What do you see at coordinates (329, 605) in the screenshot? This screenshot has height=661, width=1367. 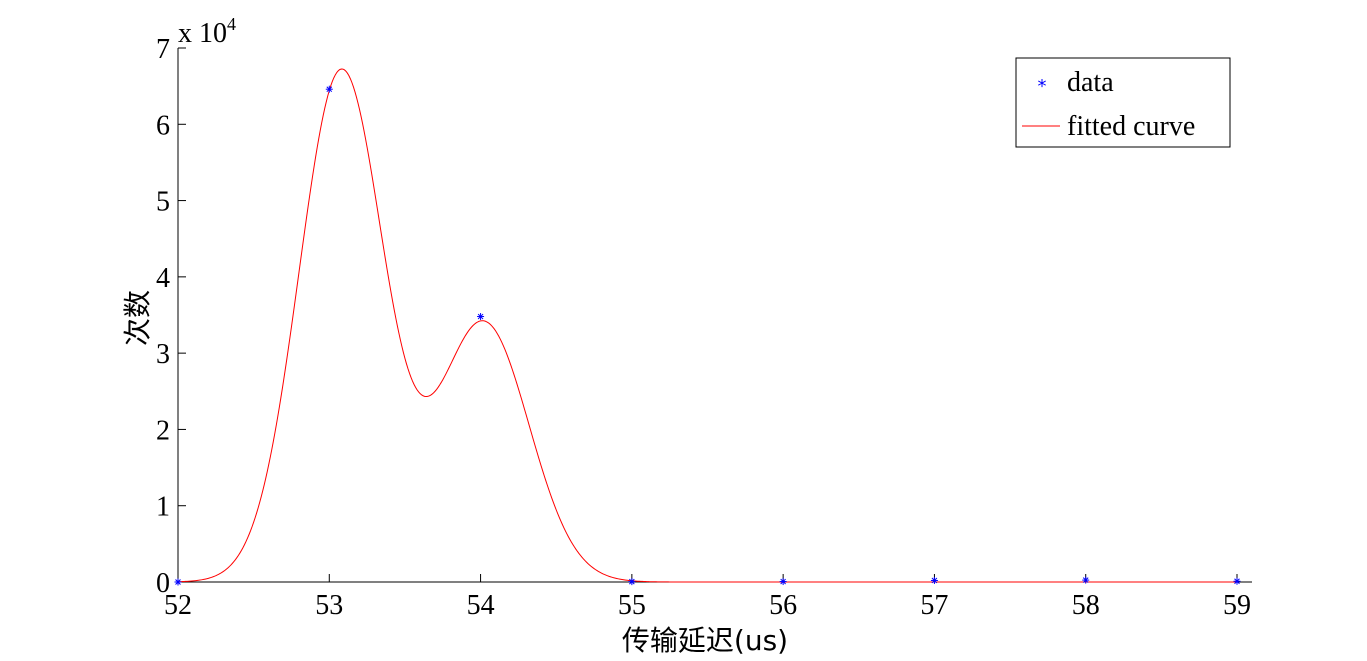 I see `x-tick-label: 53` at bounding box center [329, 605].